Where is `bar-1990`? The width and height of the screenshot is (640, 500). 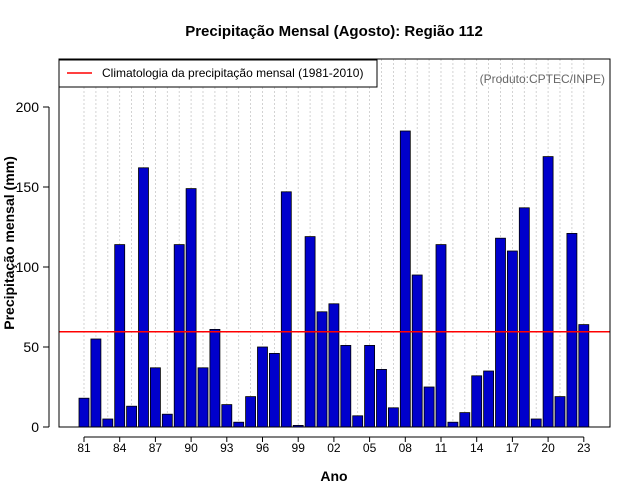 bar-1990 is located at coordinates (191, 308).